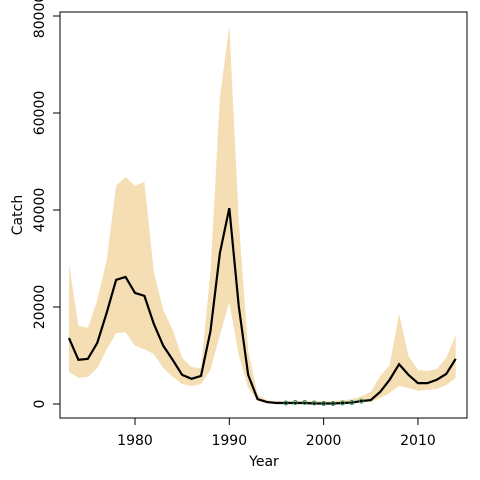  I want to click on x-tick-label: 2000, so click(324, 441).